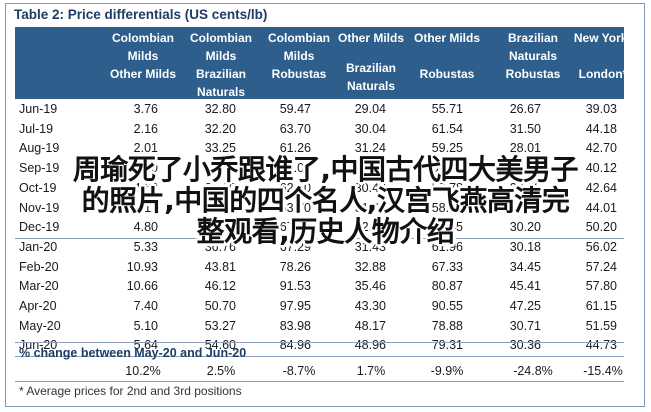  I want to click on pct-change-cell: -24.8%, so click(533, 371).